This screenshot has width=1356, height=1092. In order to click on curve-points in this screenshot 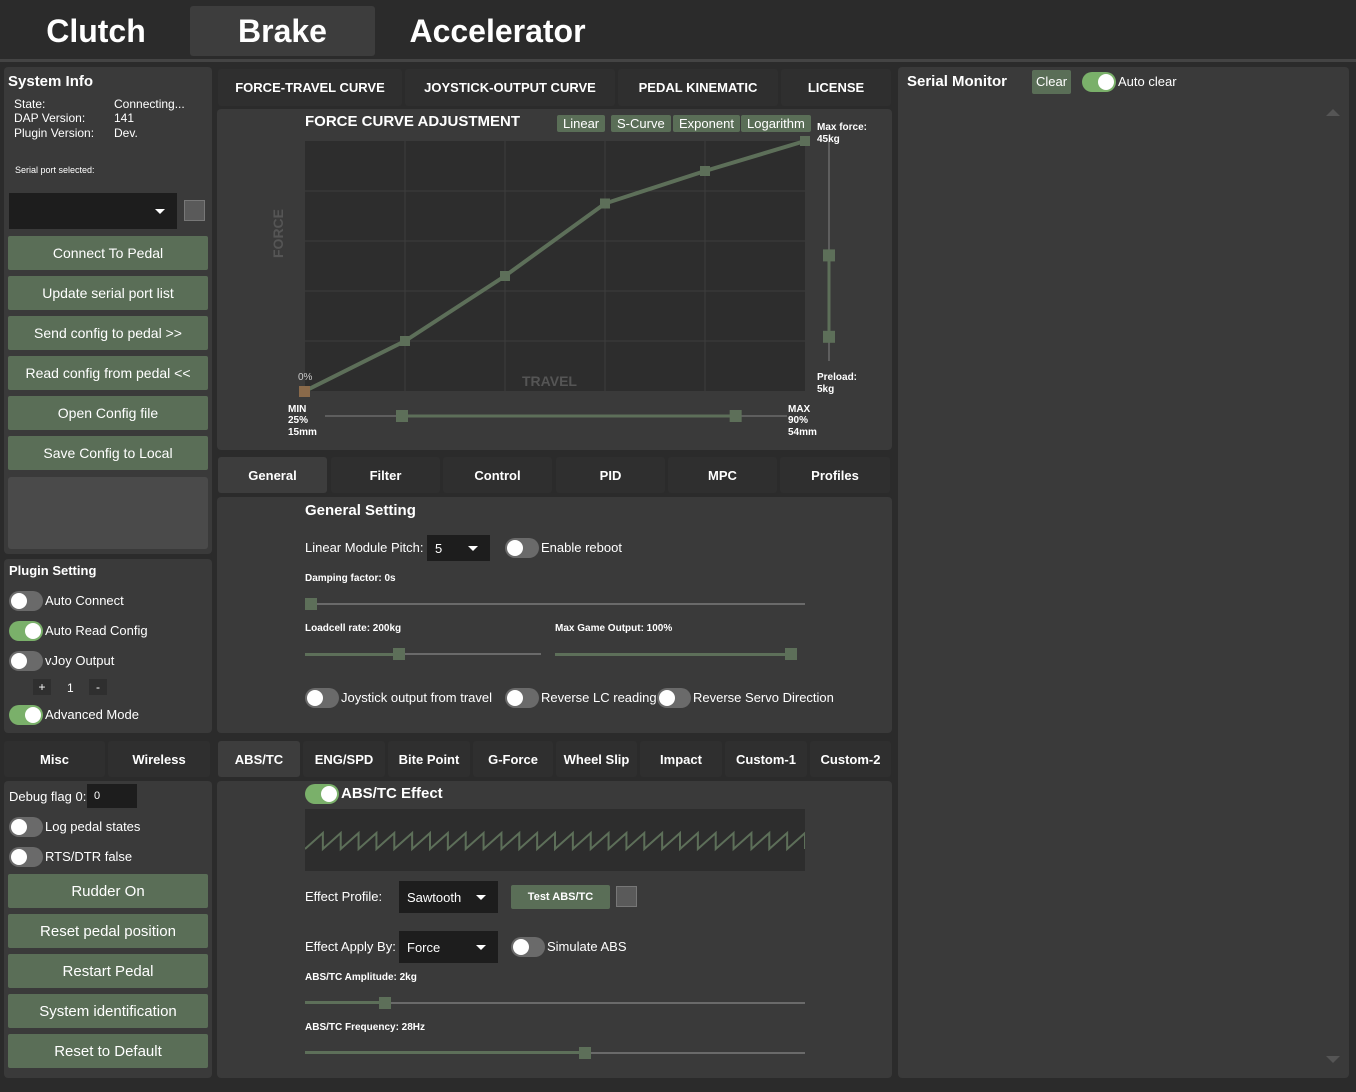, I will do `click(605, 241)`.